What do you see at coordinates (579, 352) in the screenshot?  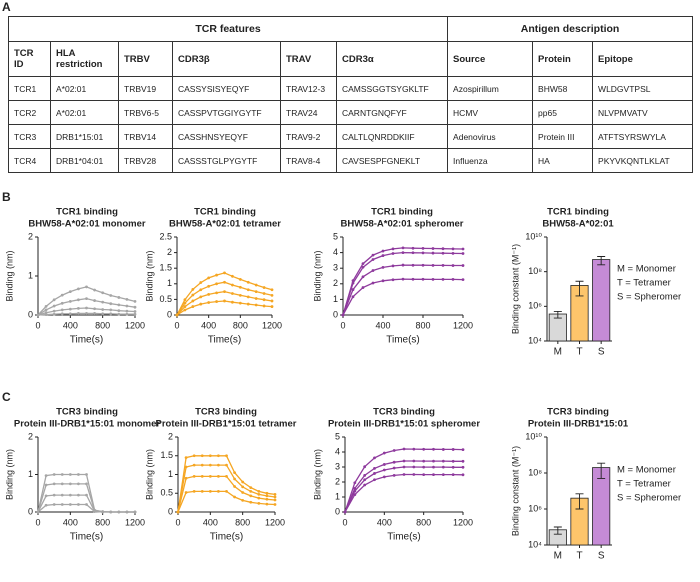 I see `x-tick-label: T` at bounding box center [579, 352].